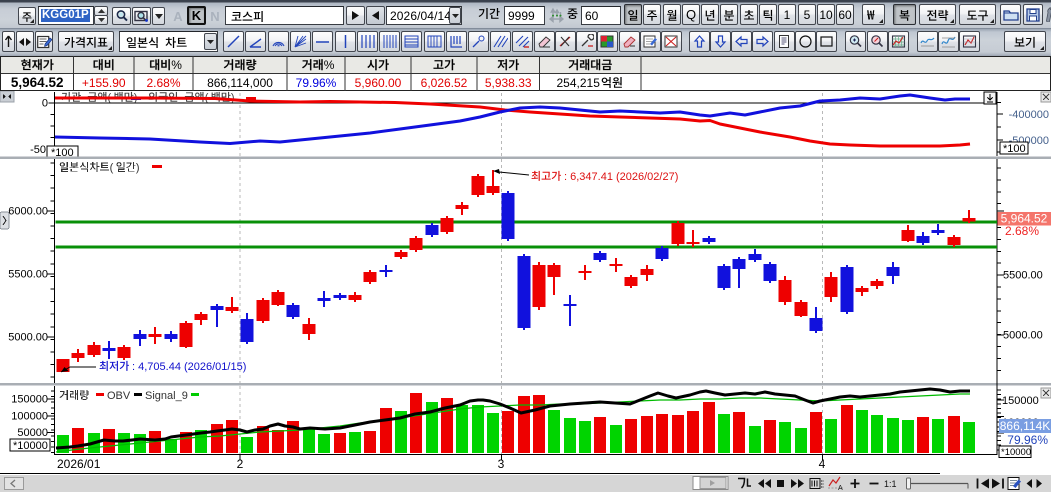 The width and height of the screenshot is (1051, 492). I want to click on svg-text: 6000.00, so click(28, 212).